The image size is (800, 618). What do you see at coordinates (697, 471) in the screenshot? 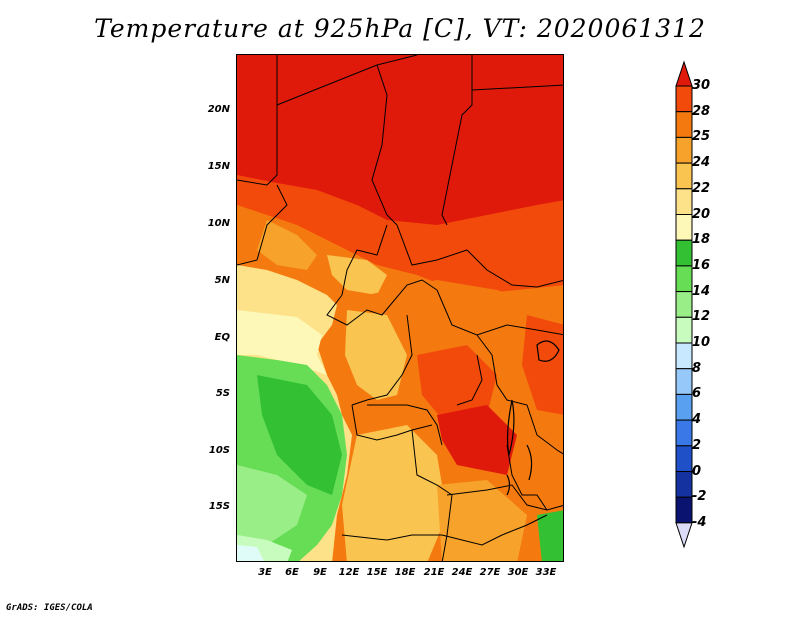
I see `colorbar-level-label: 0` at bounding box center [697, 471].